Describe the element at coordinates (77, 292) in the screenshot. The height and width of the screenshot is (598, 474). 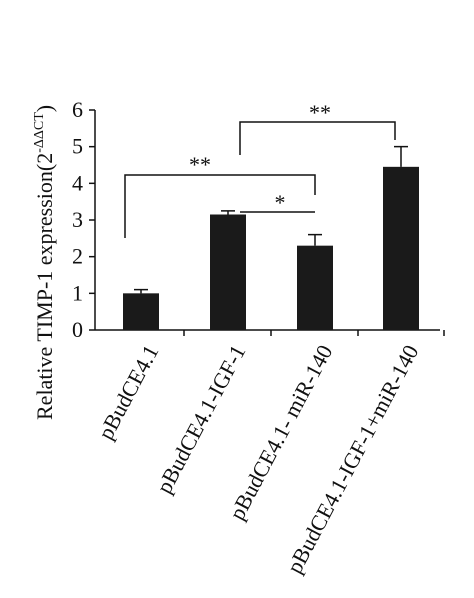
I see `y-tick-label: 1` at that location.